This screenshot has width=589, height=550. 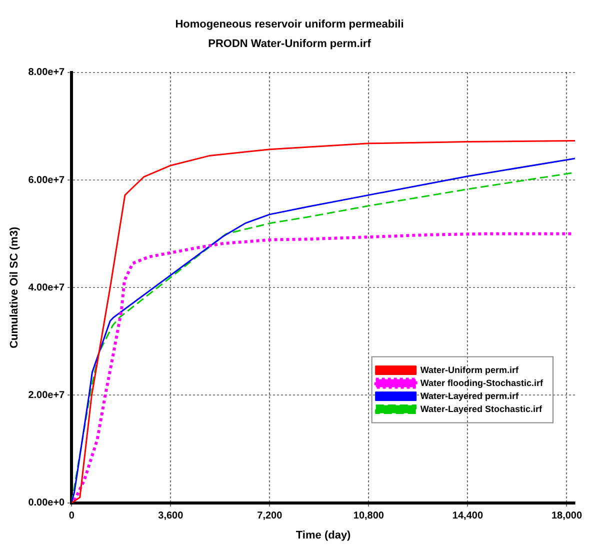 What do you see at coordinates (270, 516) in the screenshot?
I see `x-tick-label: 7,200` at bounding box center [270, 516].